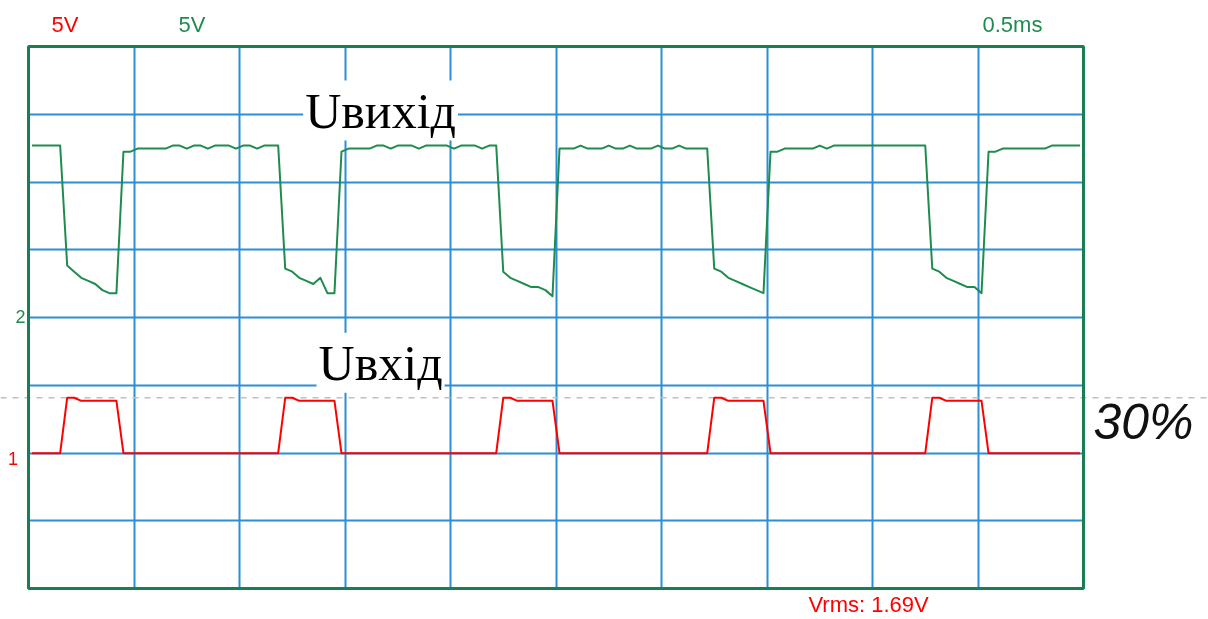 This screenshot has width=1208, height=619. What do you see at coordinates (380, 362) in the screenshot?
I see `series-label: Uвхід` at bounding box center [380, 362].